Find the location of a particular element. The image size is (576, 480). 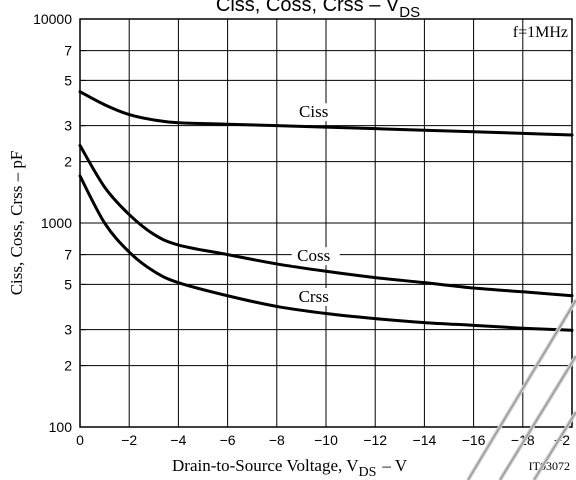

chart-title-subscript: DS is located at coordinates (409, 12).